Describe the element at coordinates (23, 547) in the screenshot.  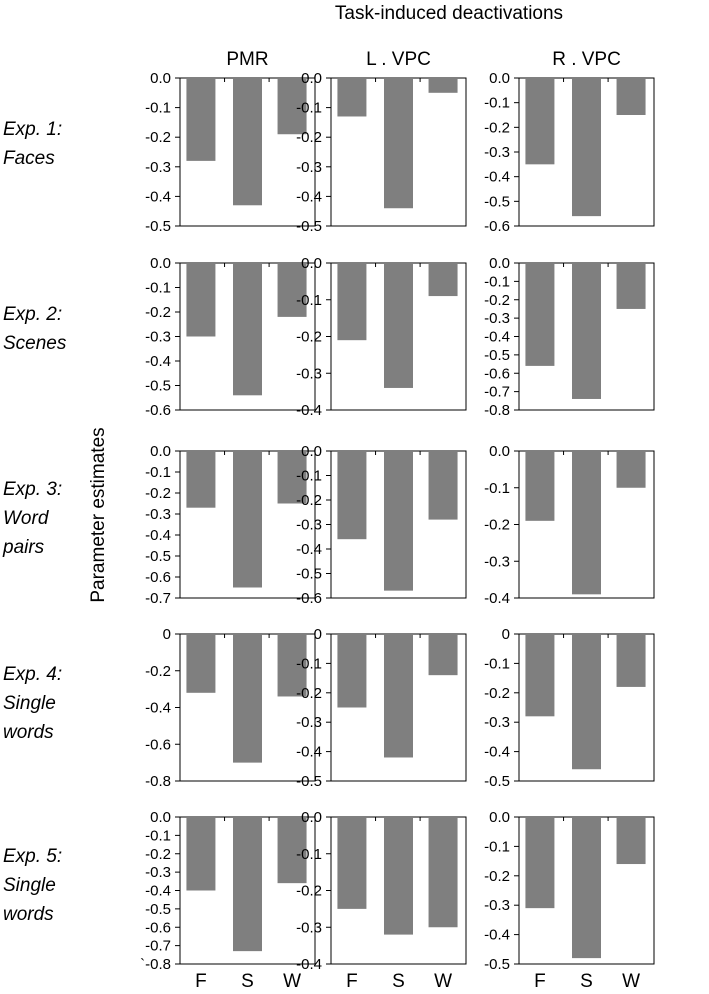
I see `row-label: pairs` at that location.